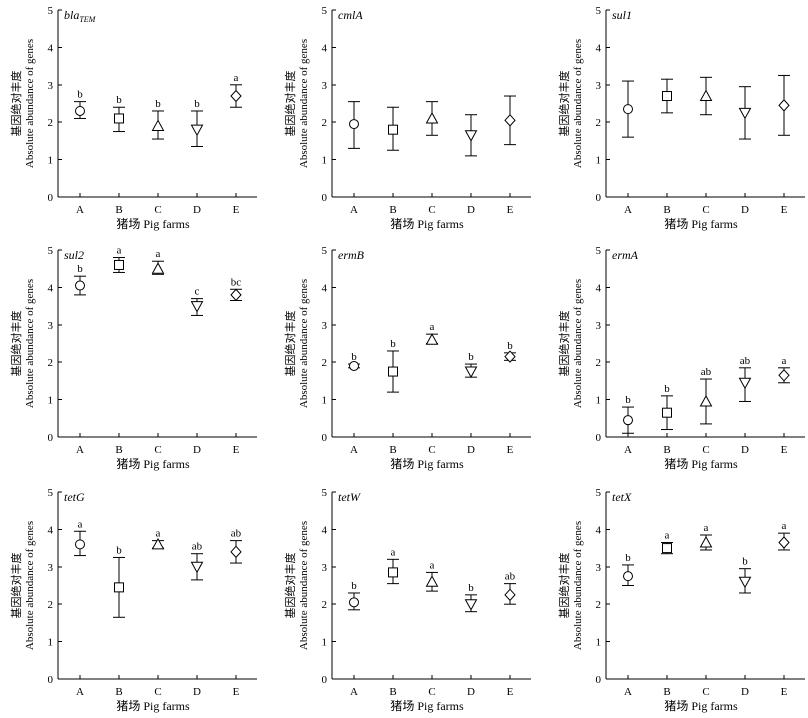 This screenshot has height=718, width=808. Describe the element at coordinates (236, 450) in the screenshot. I see `x-tick-label: E` at that location.